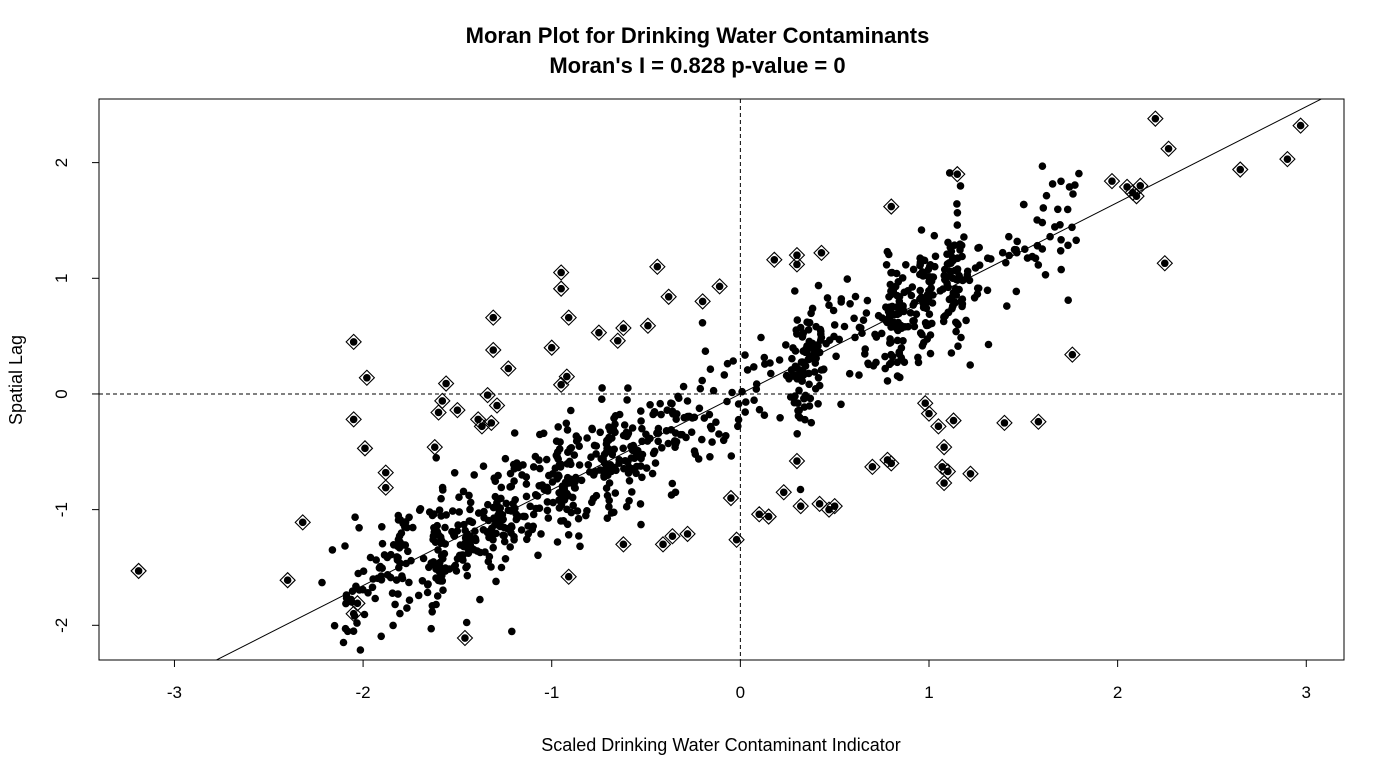 The height and width of the screenshot is (783, 1395). I want to click on y-axis-label: Spatial Lag, so click(16, 380).